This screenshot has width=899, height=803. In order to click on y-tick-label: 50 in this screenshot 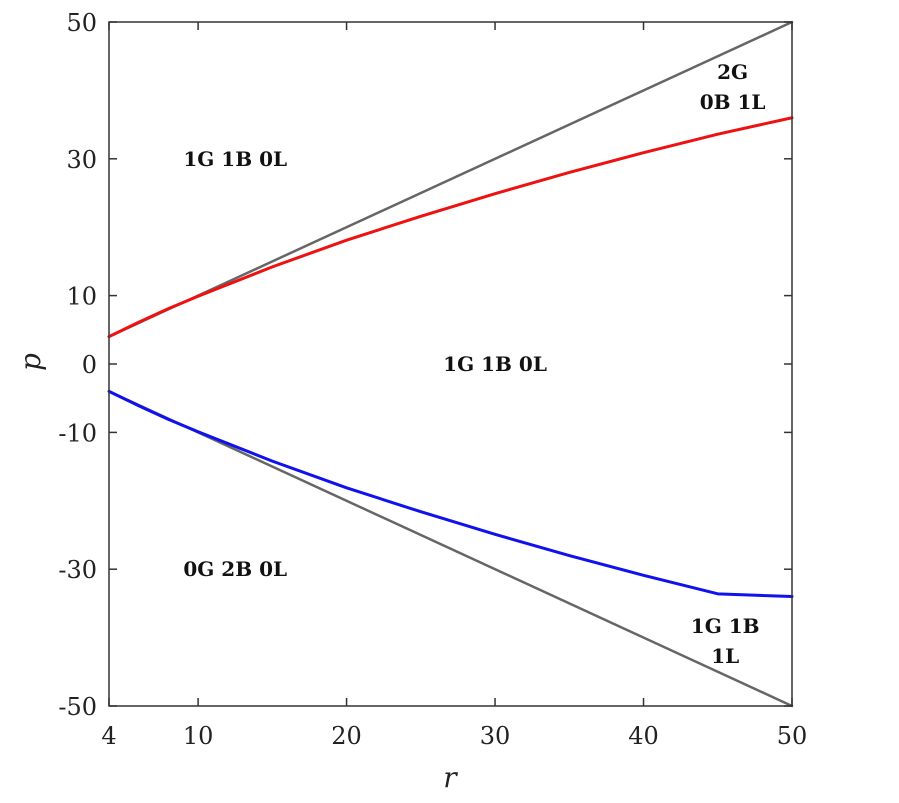, I will do `click(81, 23)`.